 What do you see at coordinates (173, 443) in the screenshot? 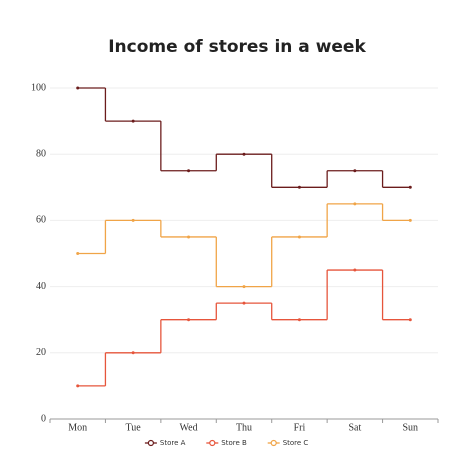
I see `legend-label: Store A` at bounding box center [173, 443].